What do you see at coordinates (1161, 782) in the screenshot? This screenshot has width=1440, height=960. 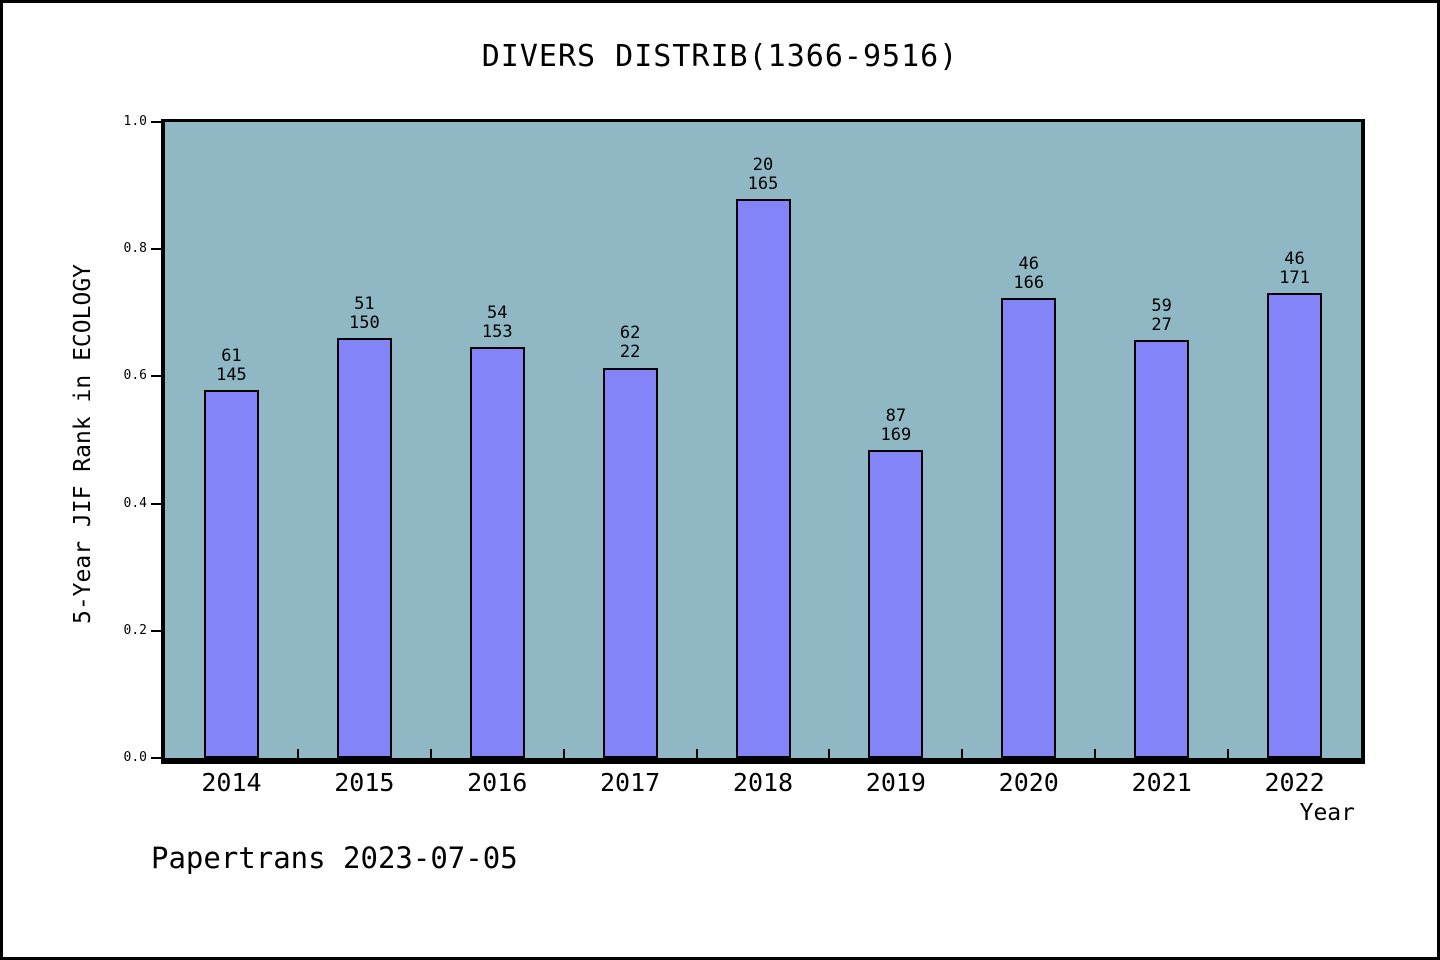 I see `x-tick-label: 2021` at bounding box center [1161, 782].